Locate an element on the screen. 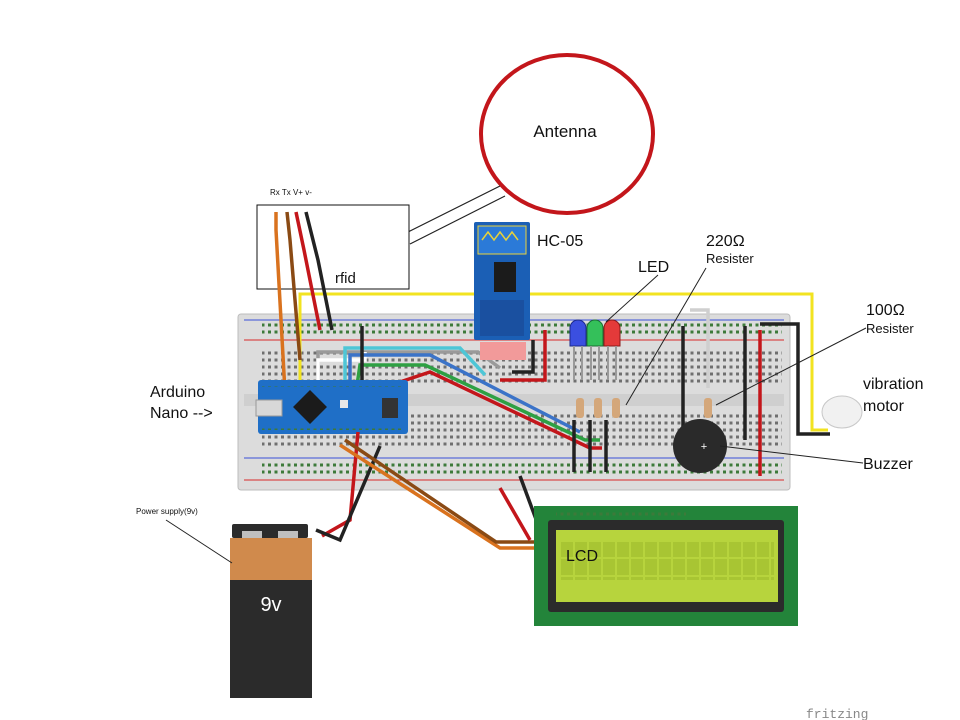 The width and height of the screenshot is (960, 720). rfid-pins-label: Rx Tx V+ v- is located at coordinates (291, 192).